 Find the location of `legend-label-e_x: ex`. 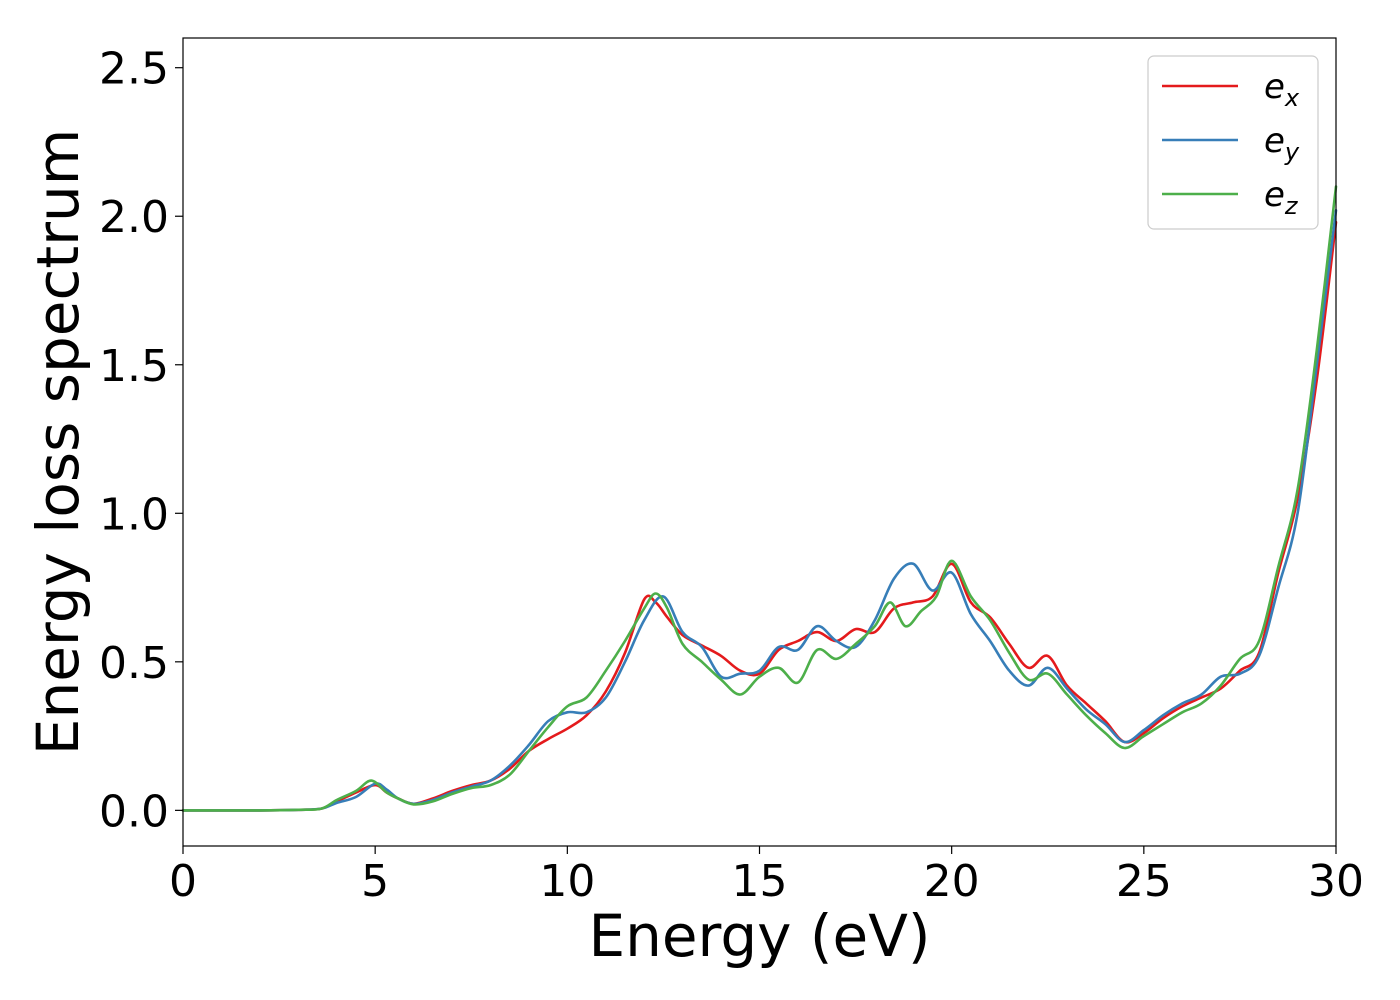

legend-label-e_x: ex is located at coordinates (1282, 89).